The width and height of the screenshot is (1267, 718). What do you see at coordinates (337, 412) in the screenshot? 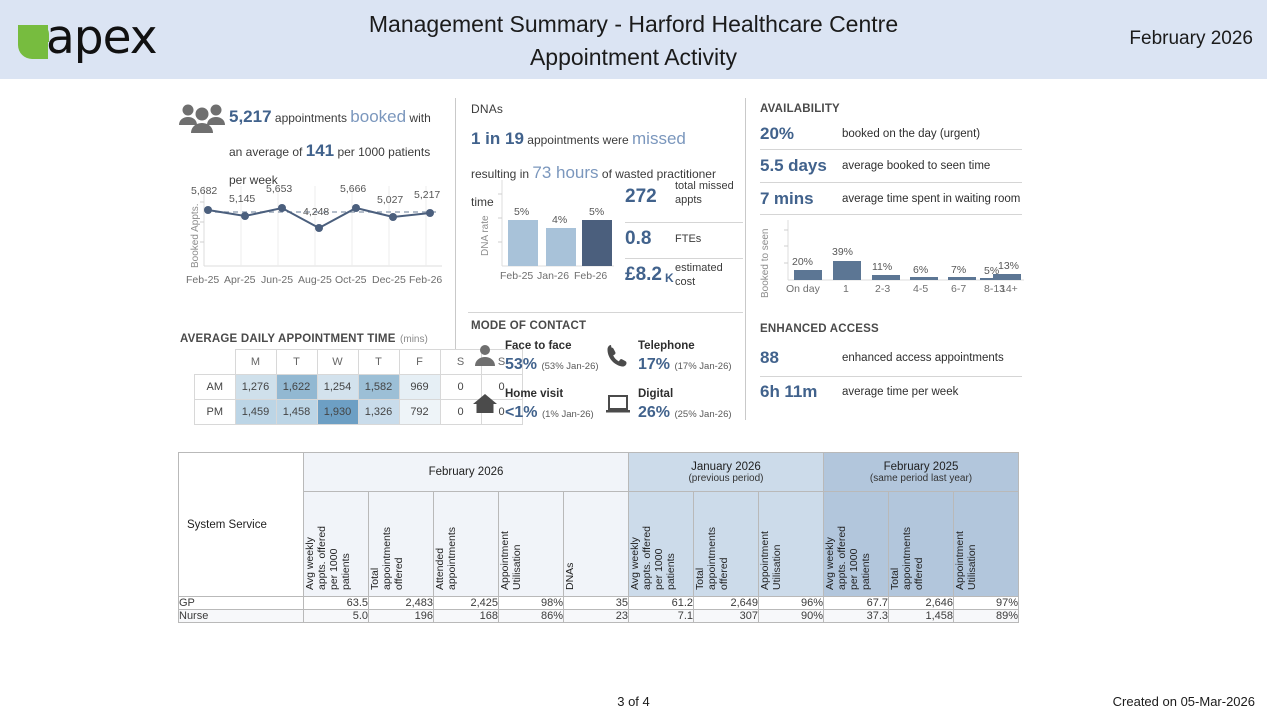
I see `heat-cell: 1,930` at bounding box center [337, 412].